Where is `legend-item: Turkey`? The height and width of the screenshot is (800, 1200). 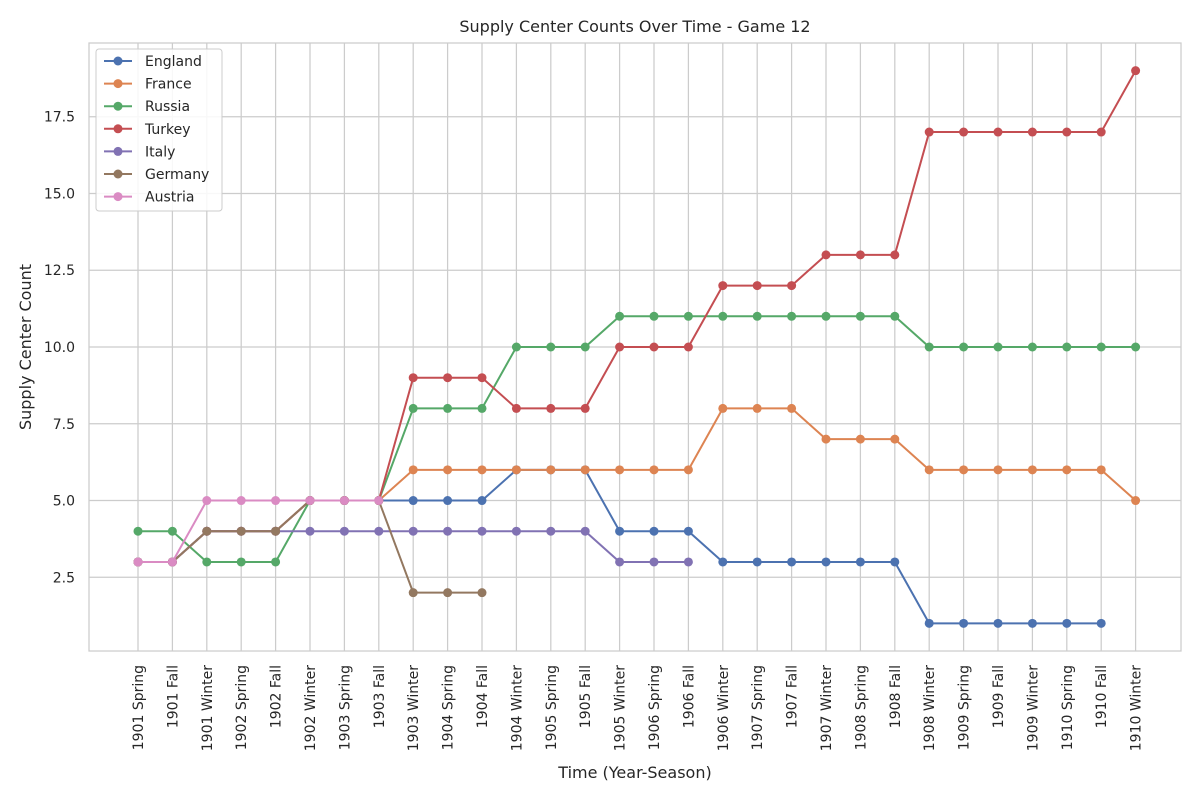
legend-item: Turkey is located at coordinates (147, 130).